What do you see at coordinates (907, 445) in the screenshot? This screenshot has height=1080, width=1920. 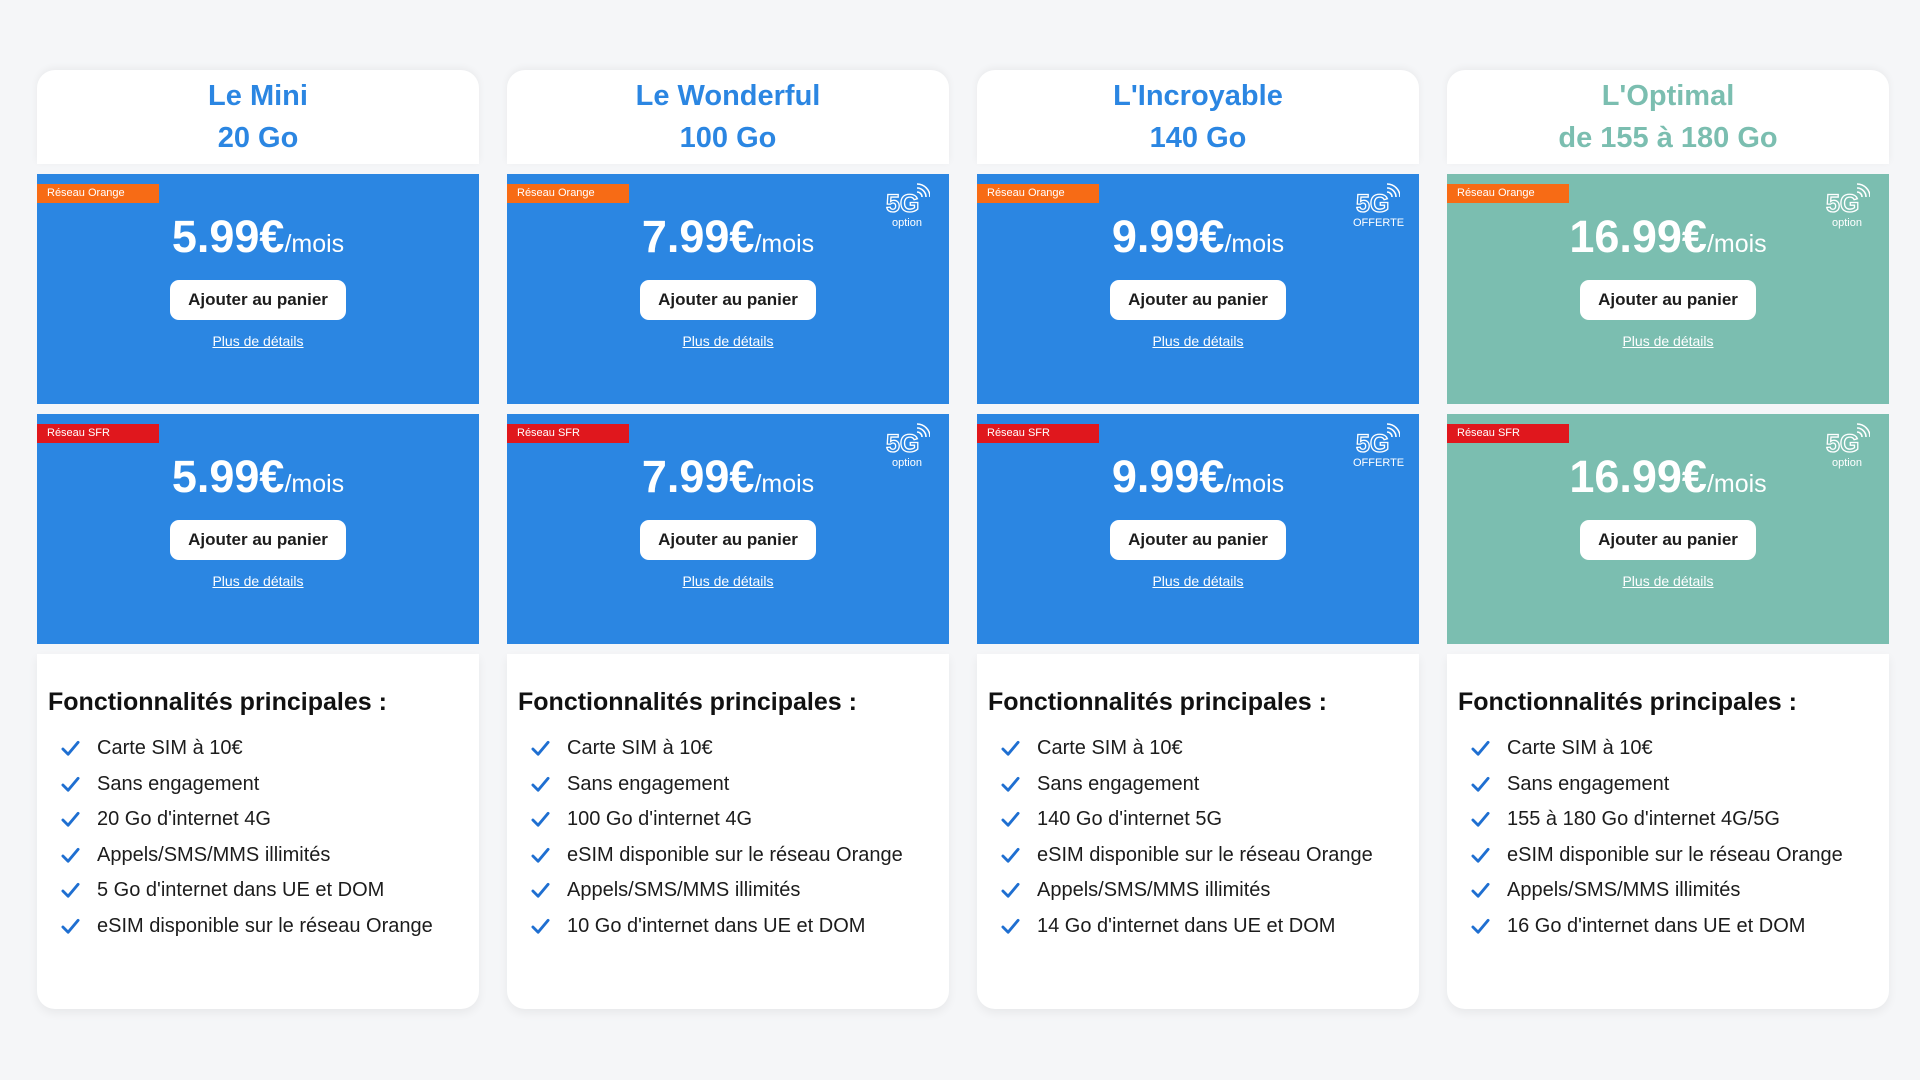 I see `5g-tag: 5G option` at bounding box center [907, 445].